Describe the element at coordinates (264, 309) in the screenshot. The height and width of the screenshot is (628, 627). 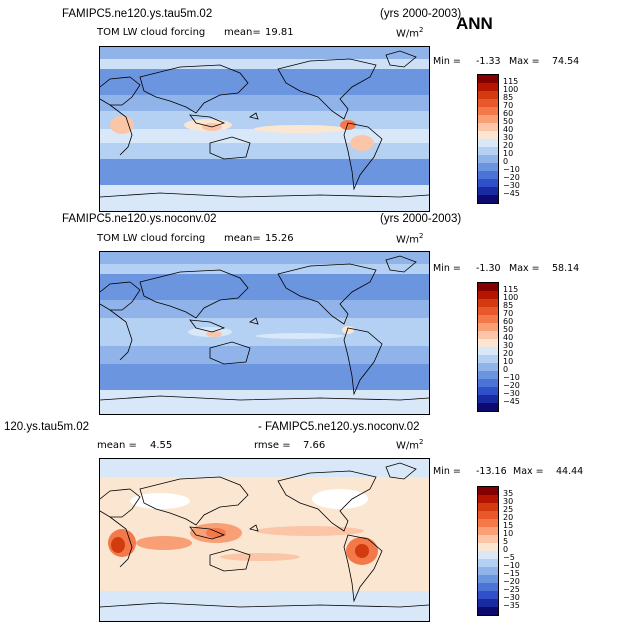
I see `panel2-field-nh-mid` at that location.